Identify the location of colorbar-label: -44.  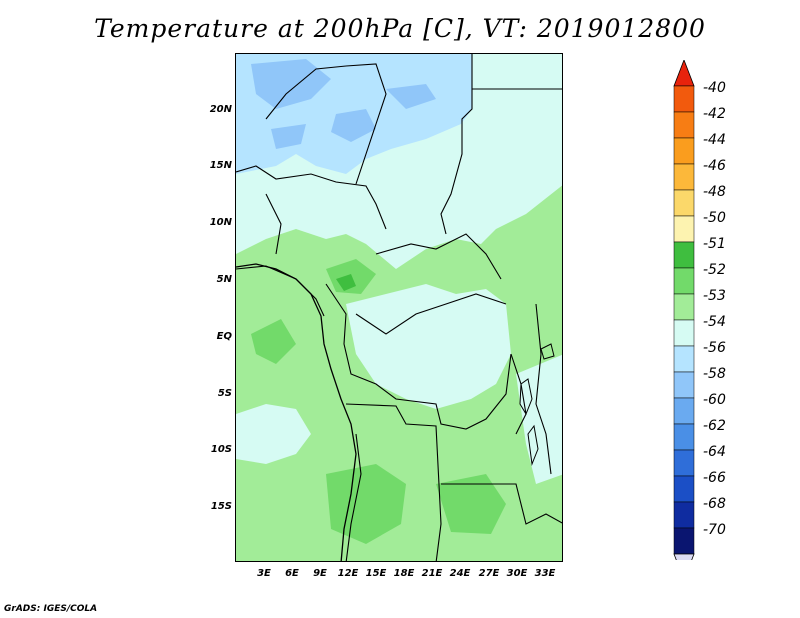
(714, 140).